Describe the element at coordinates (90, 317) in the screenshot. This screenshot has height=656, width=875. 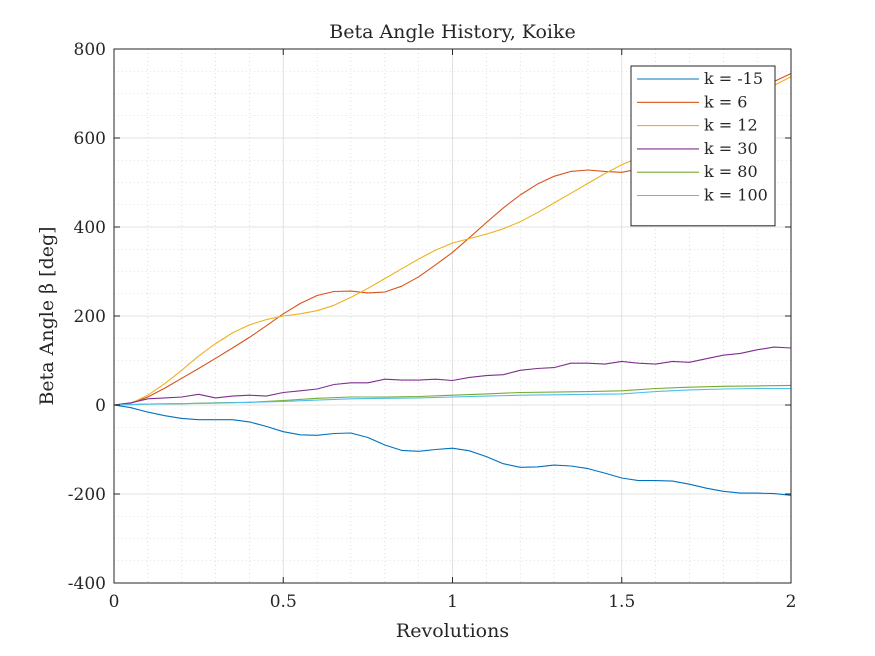
I see `y-tick-label: 200` at that location.